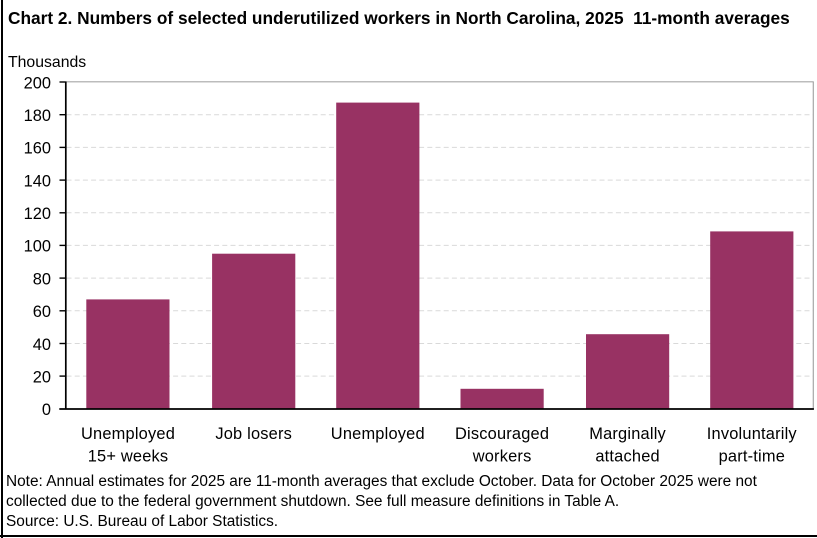  Describe the element at coordinates (37, 83) in the screenshot. I see `svg-text: 200` at that location.